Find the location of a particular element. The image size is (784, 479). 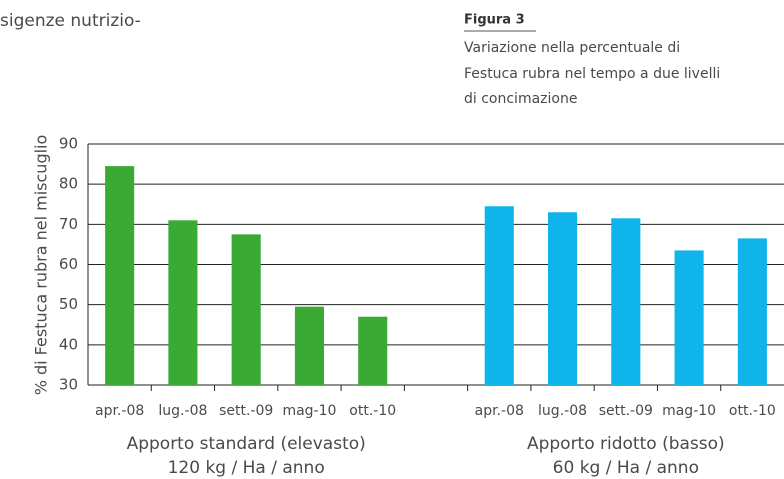

y-tick-label: 90 is located at coordinates (68, 144).